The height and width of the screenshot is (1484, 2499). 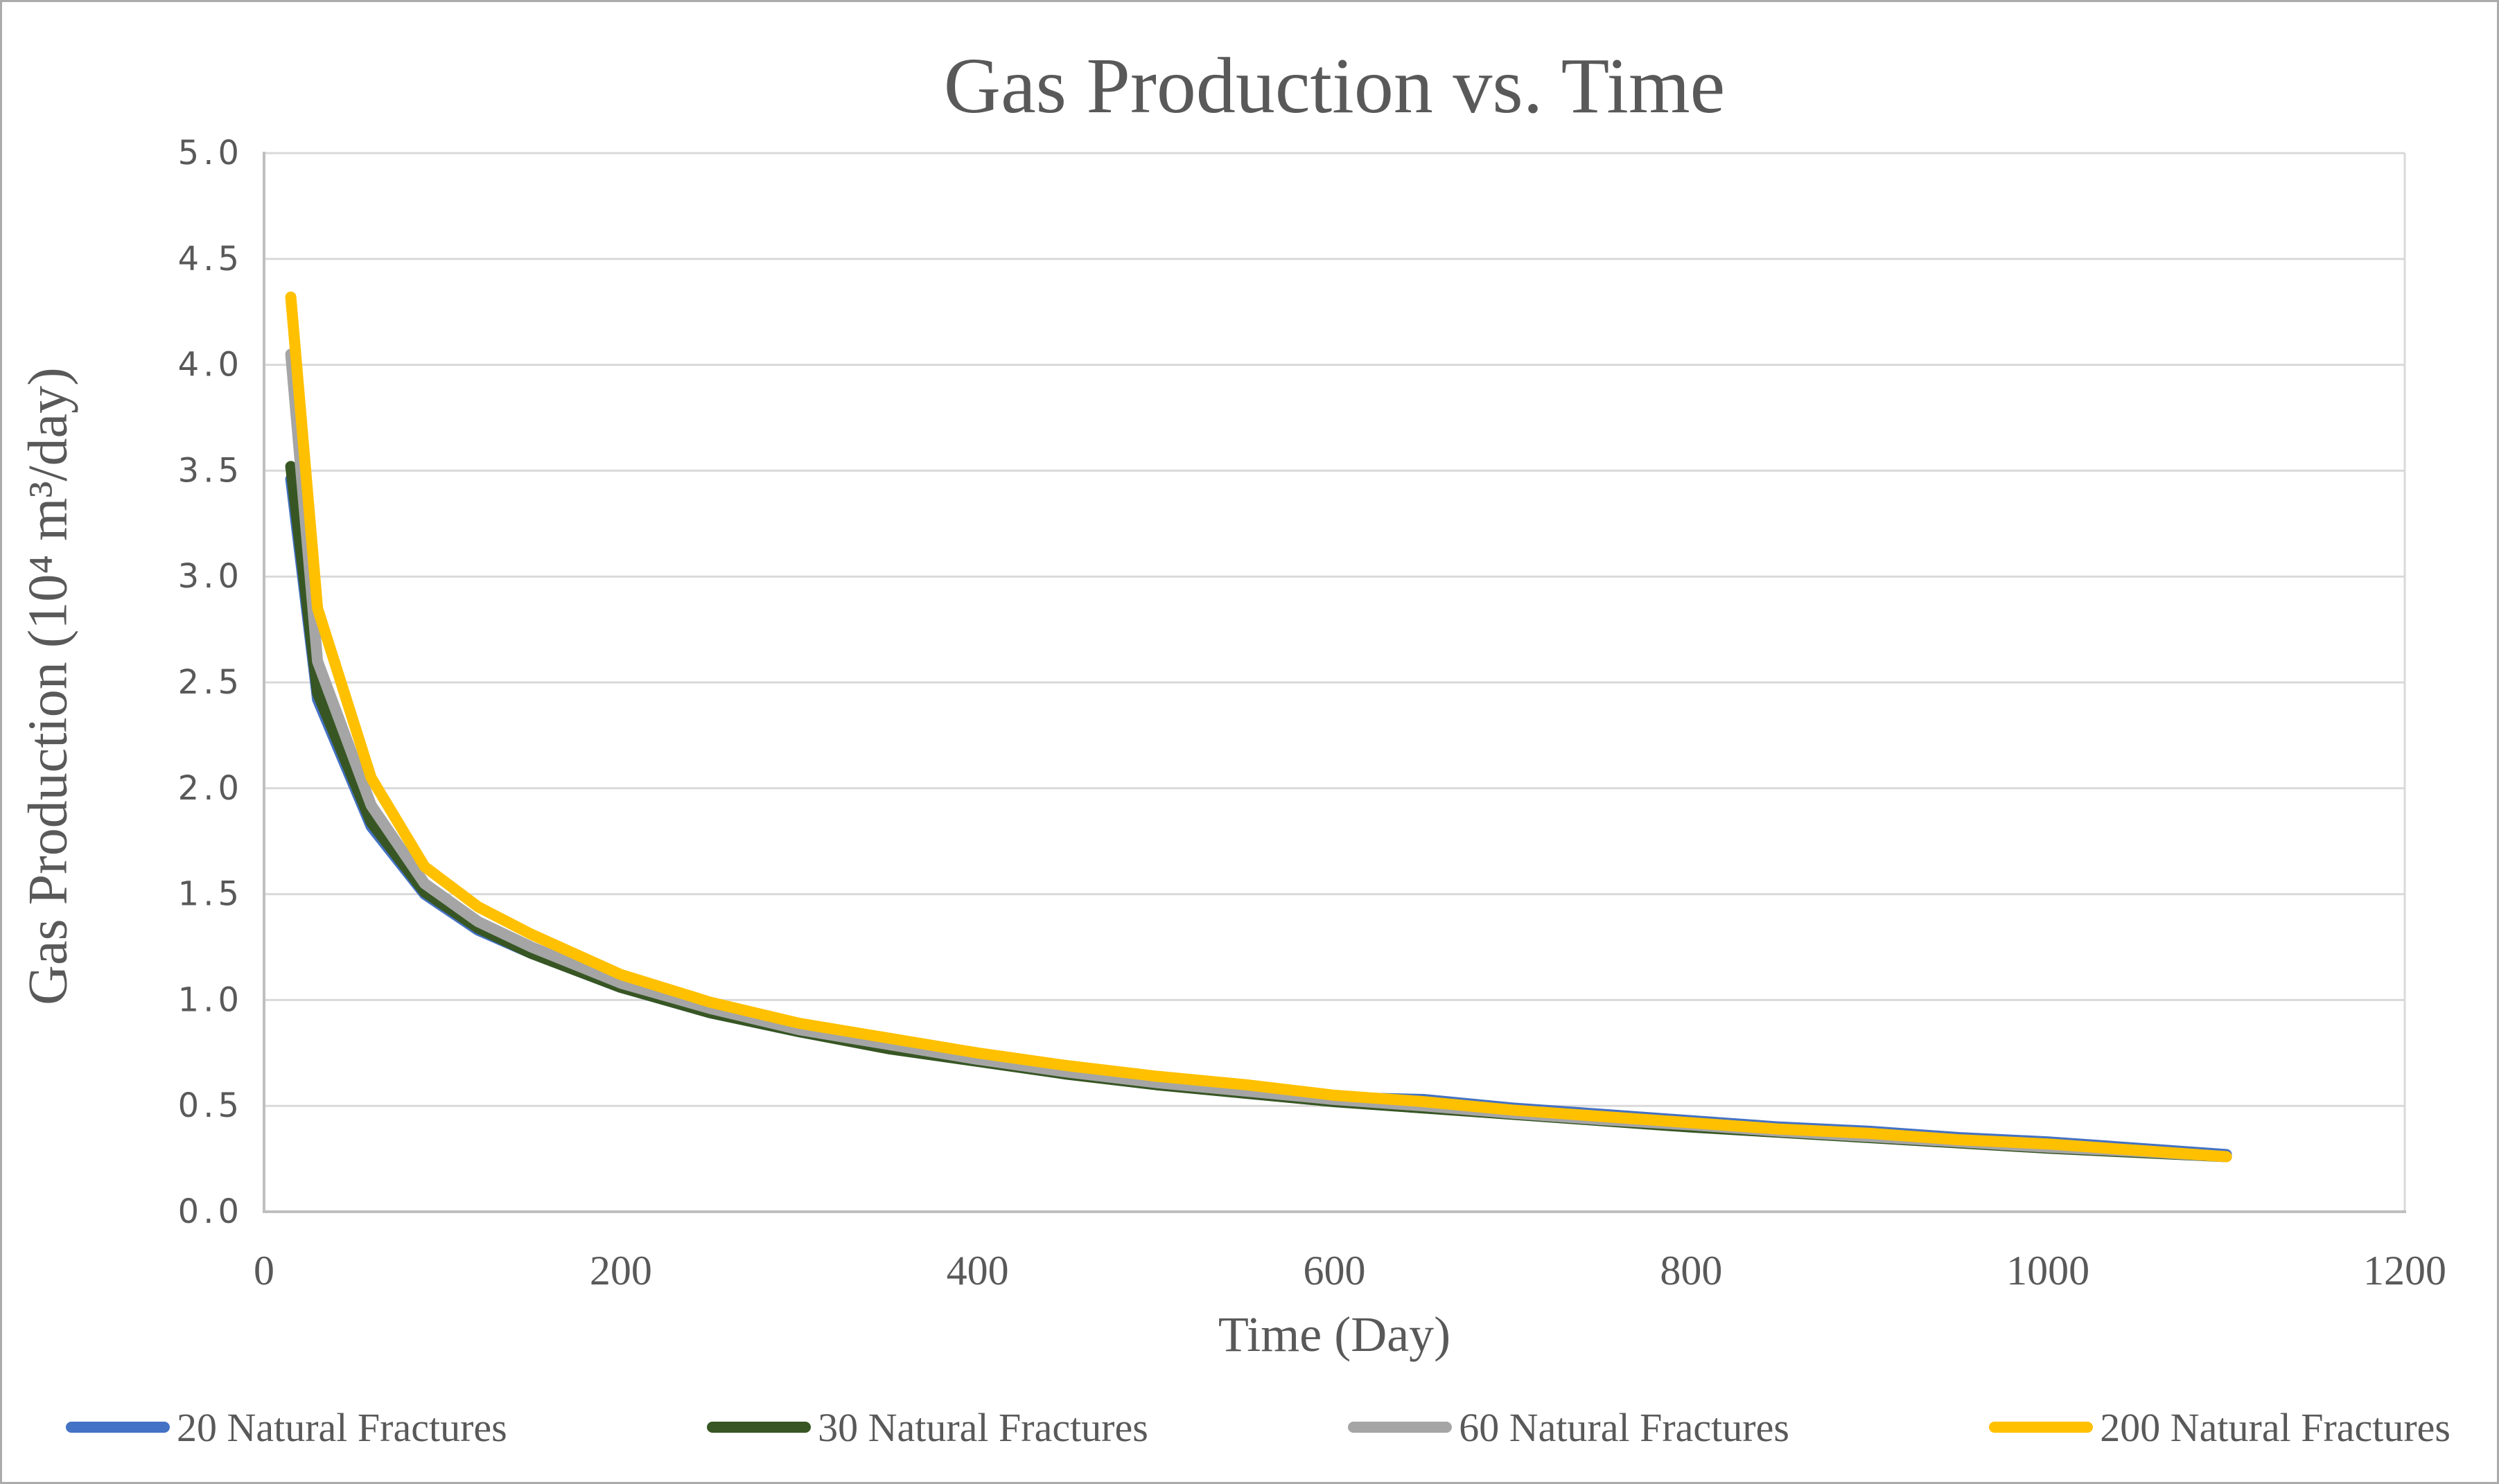 What do you see at coordinates (210, 1211) in the screenshot?
I see `y-tick-label: 0.0` at bounding box center [210, 1211].